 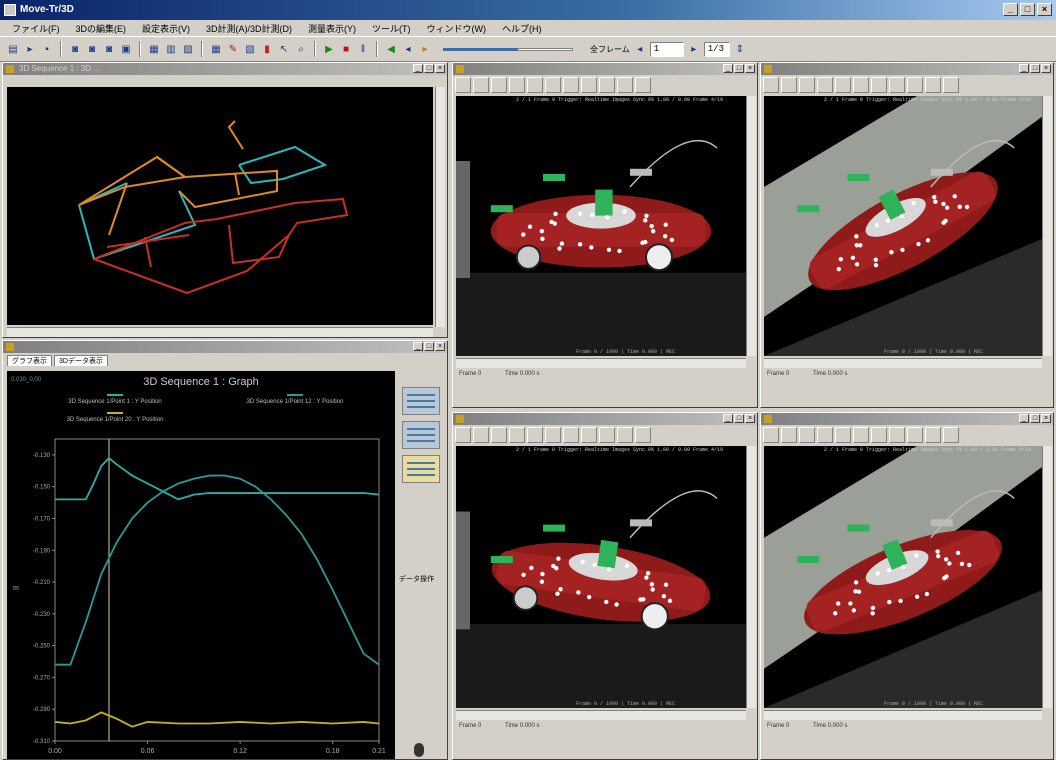 What do you see at coordinates (440, 207) in the screenshot?
I see `view3d-vscroll` at bounding box center [440, 207].